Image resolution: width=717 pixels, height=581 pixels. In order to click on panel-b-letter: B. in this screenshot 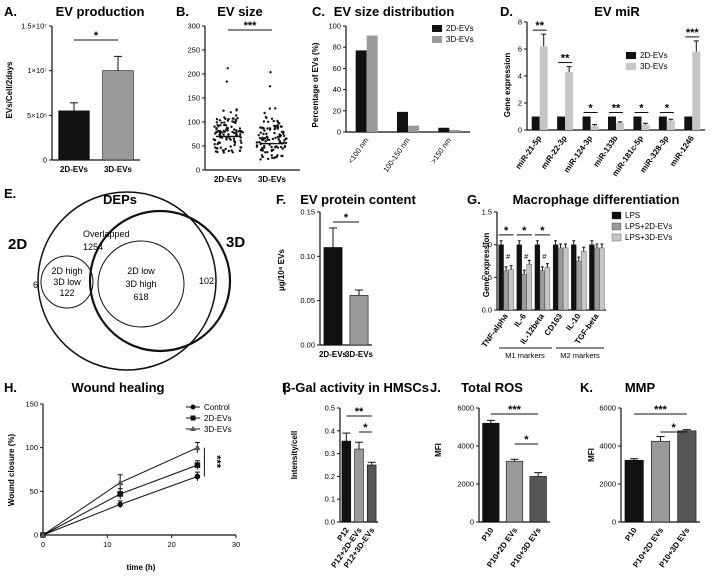, I will do `click(182, 11)`.